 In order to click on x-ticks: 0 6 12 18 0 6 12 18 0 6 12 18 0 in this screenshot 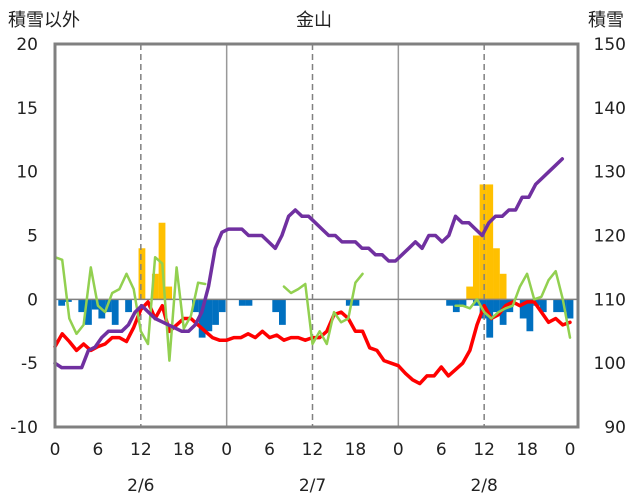, I will do `click(313, 450)`.